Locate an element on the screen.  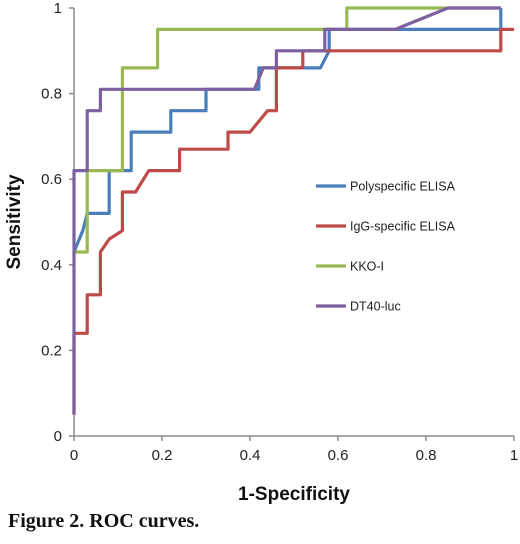
y-tick-label: 0.6 is located at coordinates (51, 179).